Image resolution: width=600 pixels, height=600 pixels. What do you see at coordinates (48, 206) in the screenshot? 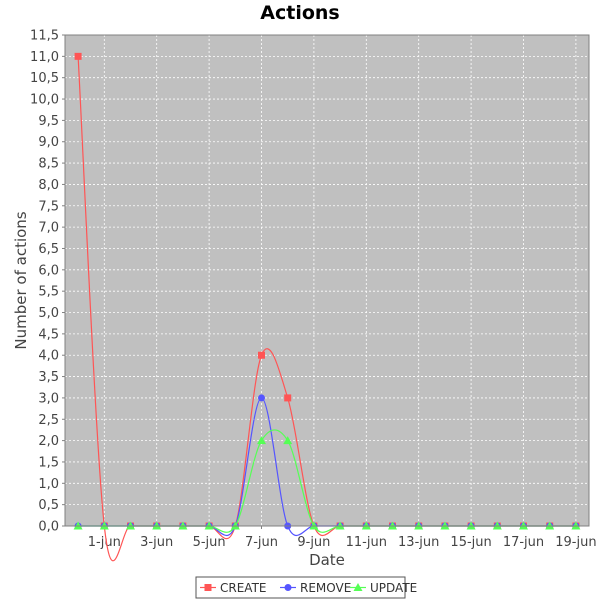
I see `y-tick-label: 7,5` at bounding box center [48, 206].